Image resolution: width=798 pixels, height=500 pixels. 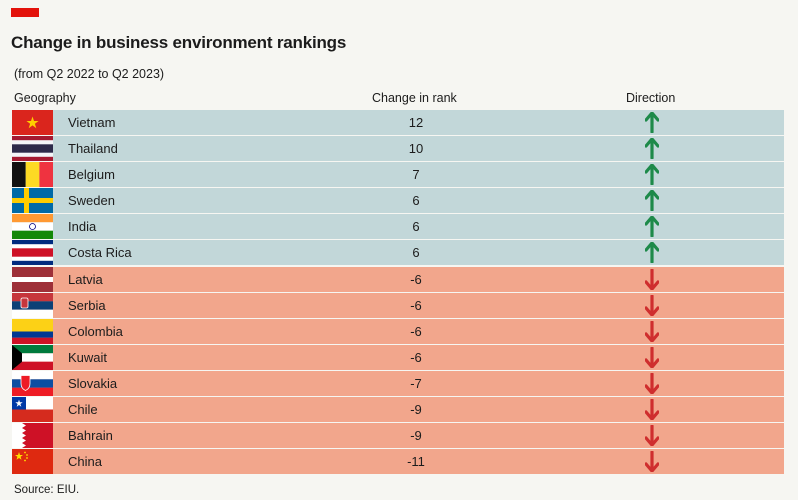 What do you see at coordinates (32, 149) in the screenshot?
I see `thailand-flag-icon` at bounding box center [32, 149].